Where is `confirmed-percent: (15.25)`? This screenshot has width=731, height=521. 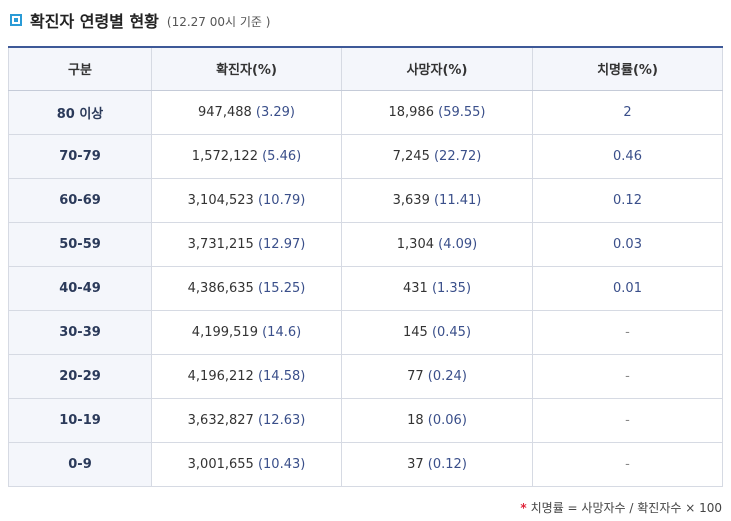 confirmed-percent: (15.25) is located at coordinates (281, 288).